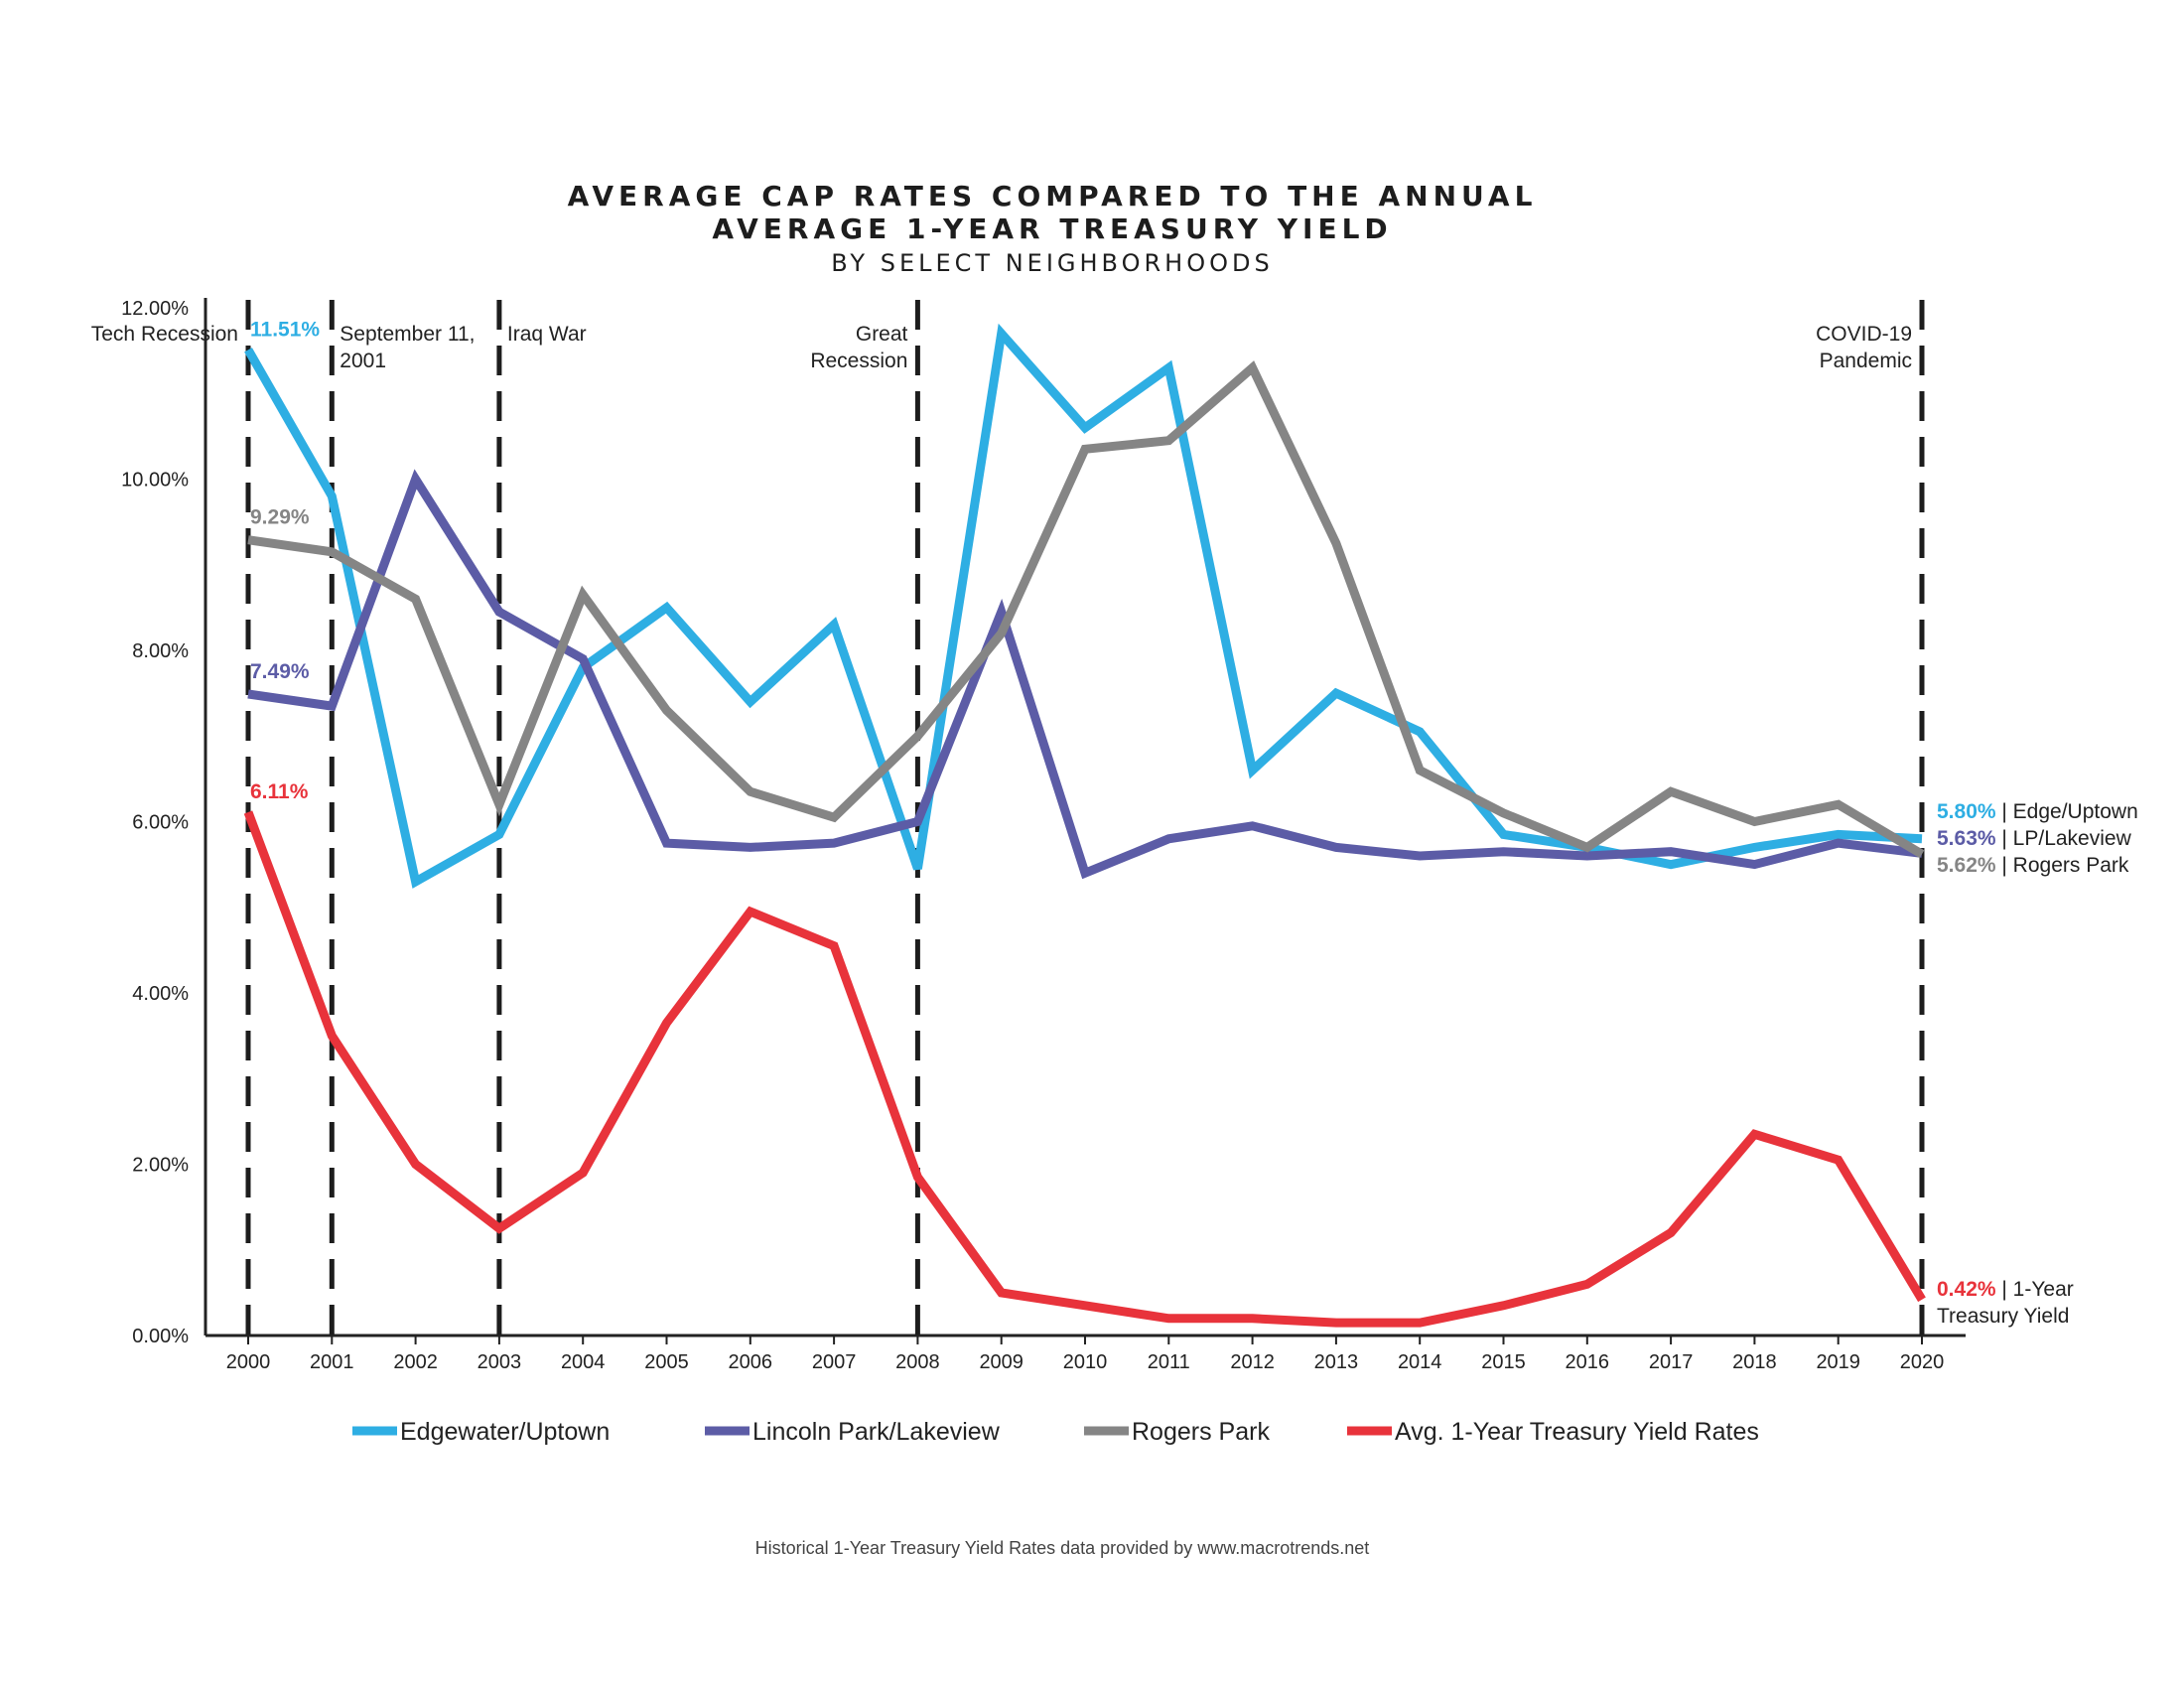  What do you see at coordinates (1001, 1362) in the screenshot?
I see `x-tick-label: 2009` at bounding box center [1001, 1362].